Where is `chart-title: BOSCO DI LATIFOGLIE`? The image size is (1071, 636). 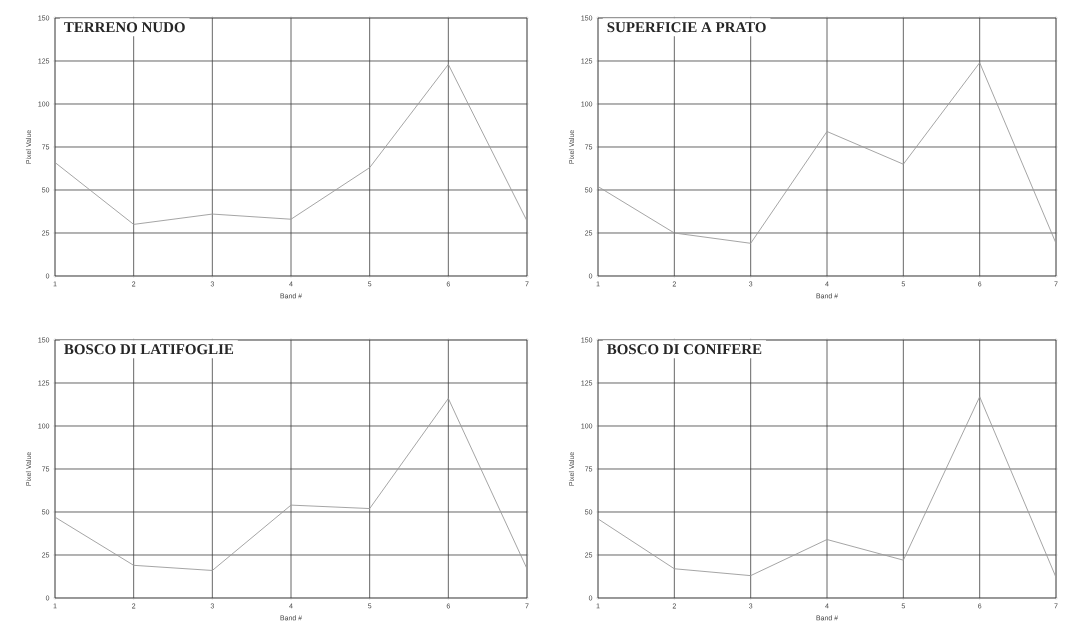
chart-title: BOSCO DI LATIFOGLIE is located at coordinates (149, 349).